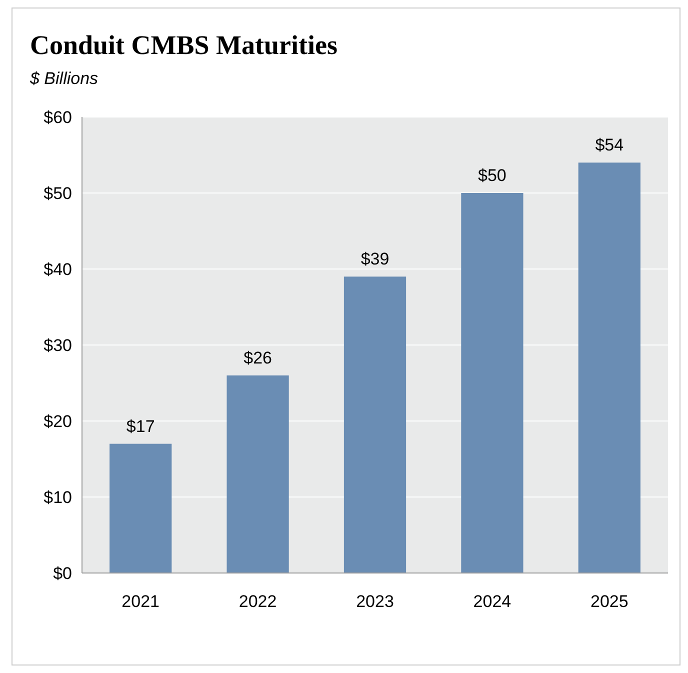  I want to click on x-tick-label: 2021, so click(141, 601).